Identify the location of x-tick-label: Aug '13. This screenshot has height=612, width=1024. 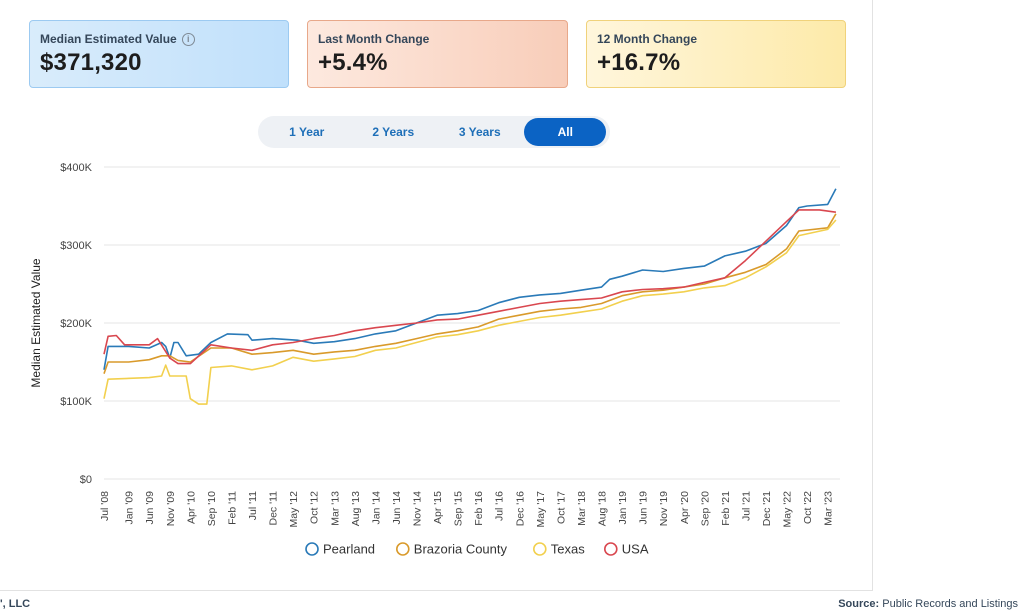
(356, 508).